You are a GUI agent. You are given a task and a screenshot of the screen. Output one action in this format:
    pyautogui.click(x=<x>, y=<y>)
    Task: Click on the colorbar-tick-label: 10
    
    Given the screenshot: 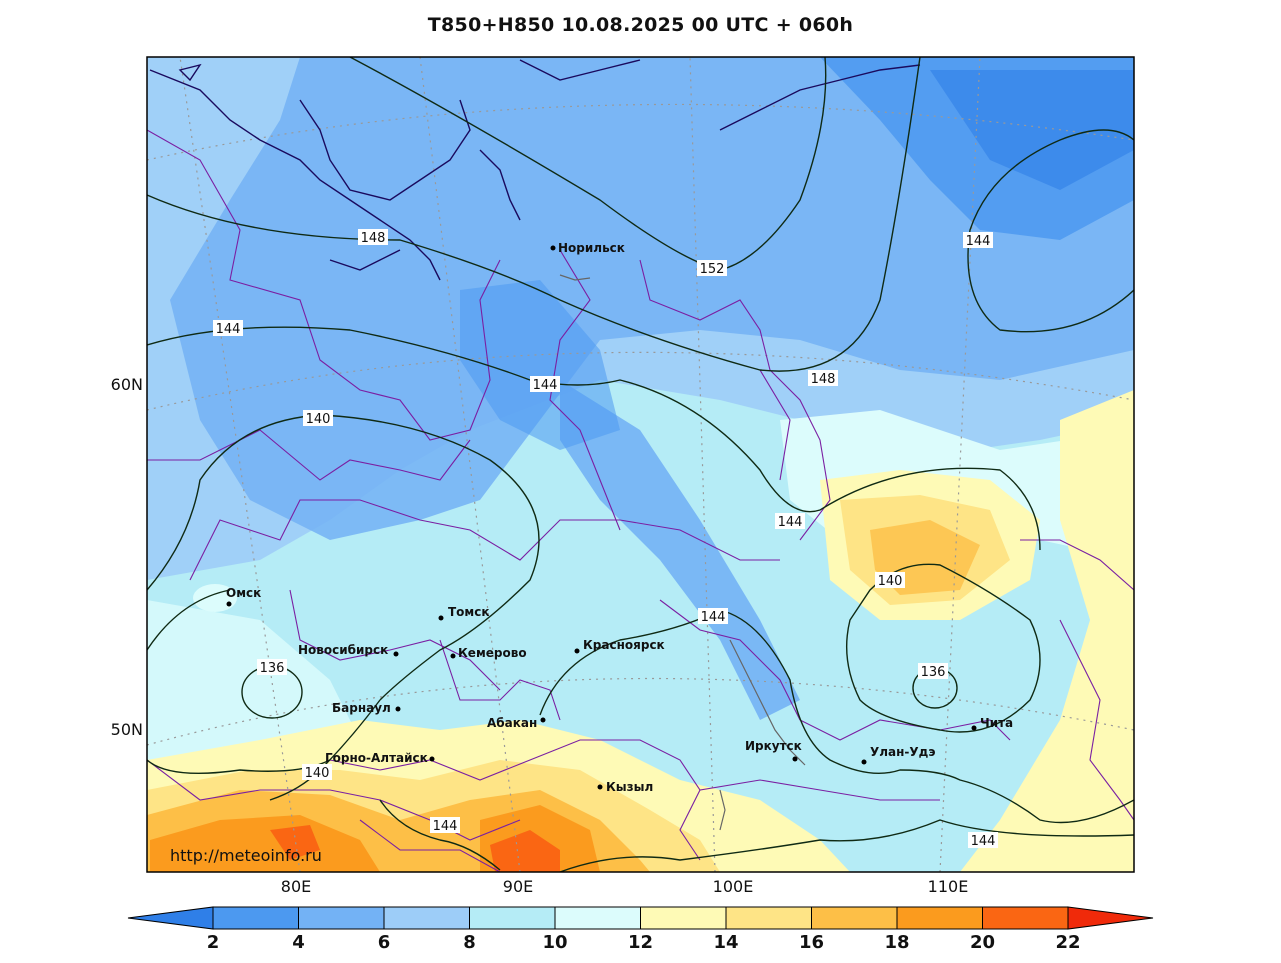 What is the action you would take?
    pyautogui.click(x=554, y=942)
    